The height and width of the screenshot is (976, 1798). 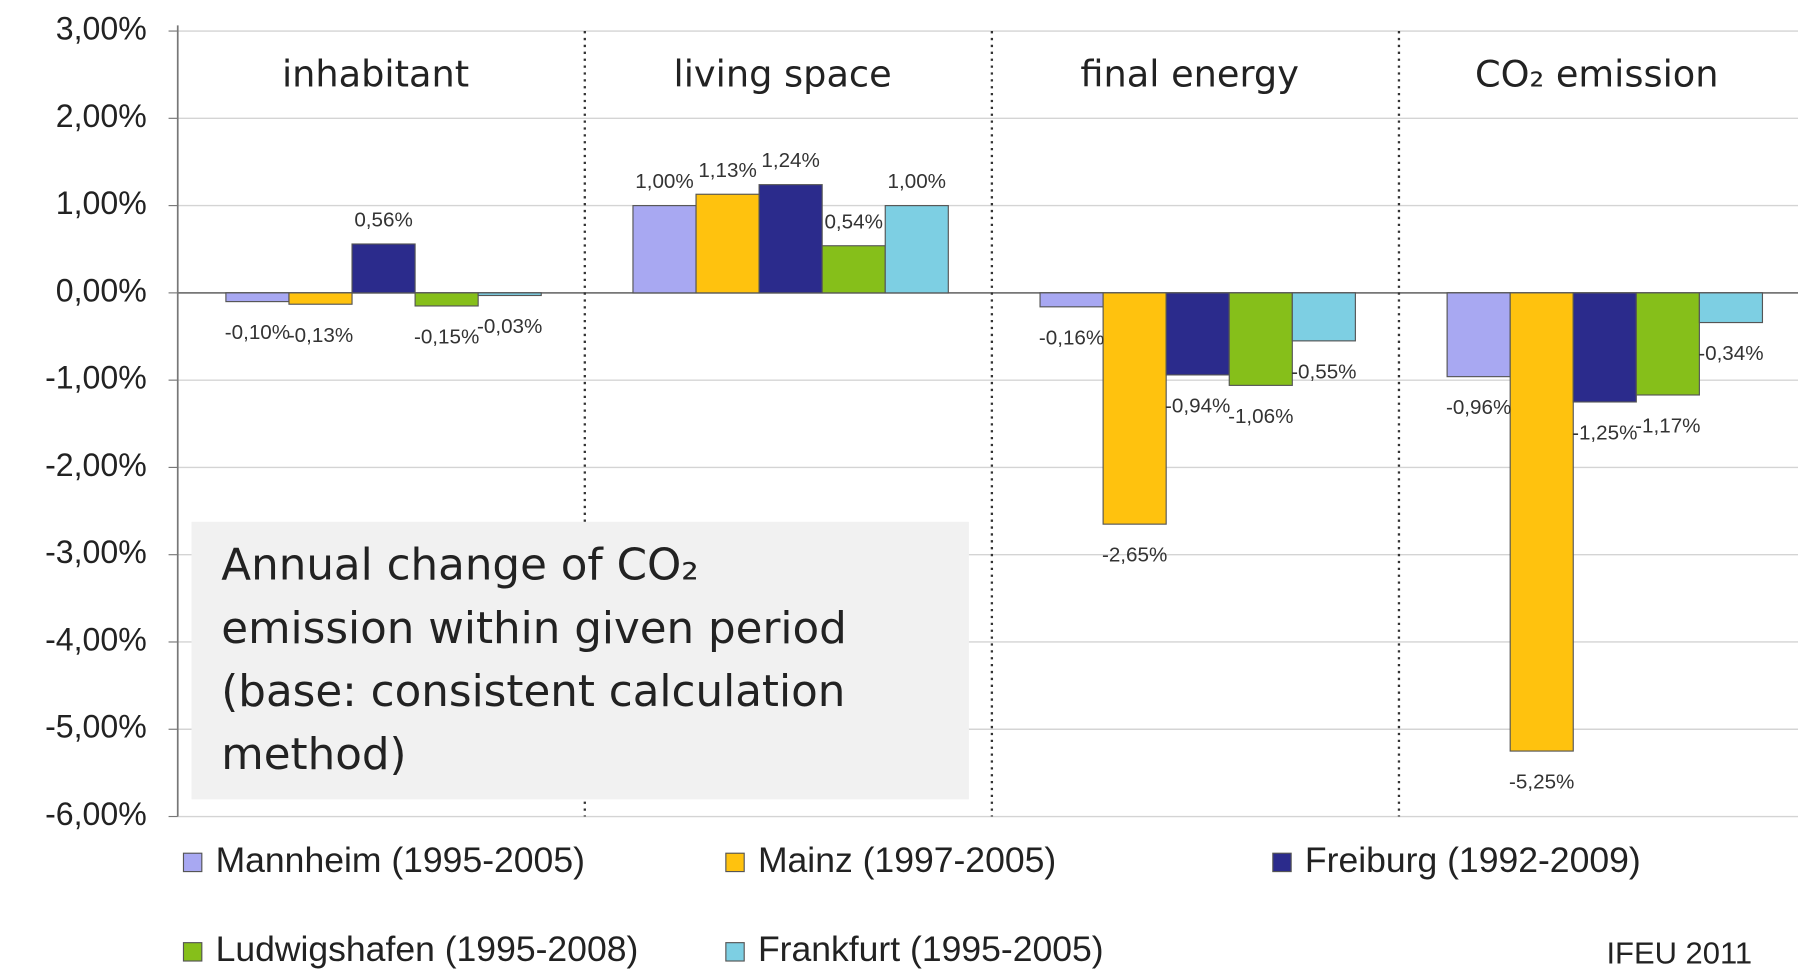 What do you see at coordinates (1730, 353) in the screenshot?
I see `value-label: -0,34%` at bounding box center [1730, 353].